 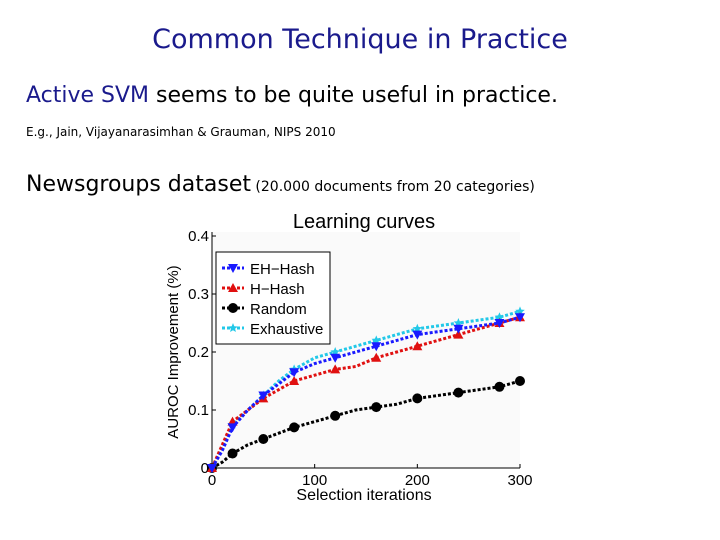 I want to click on intro-rest: seems to be quite useful in practice., so click(x=353, y=95).